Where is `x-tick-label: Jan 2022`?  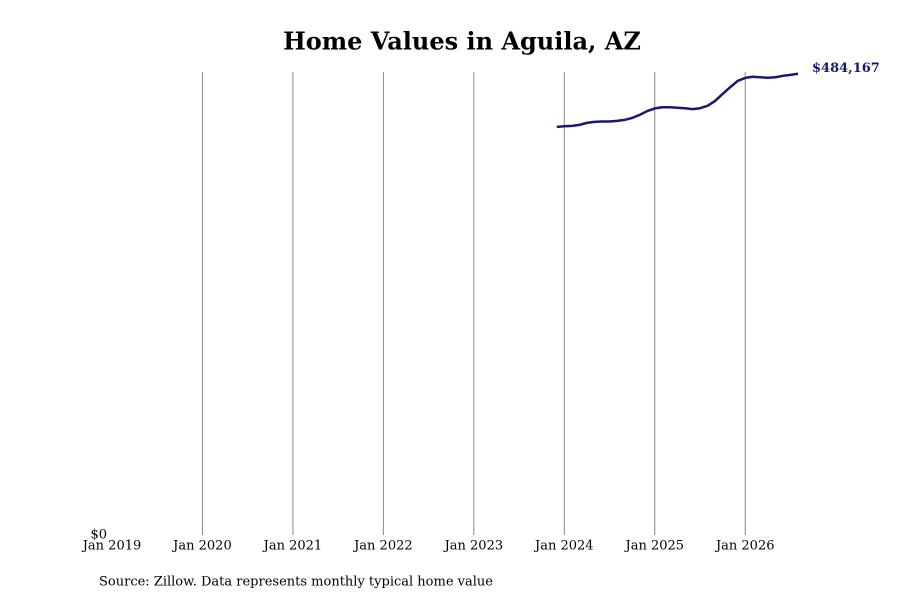
x-tick-label: Jan 2022 is located at coordinates (382, 546).